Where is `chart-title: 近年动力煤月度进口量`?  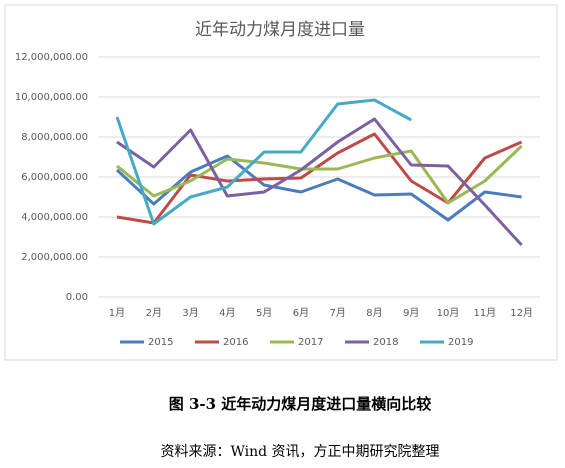 chart-title: 近年动力煤月度进口量 is located at coordinates (280, 30).